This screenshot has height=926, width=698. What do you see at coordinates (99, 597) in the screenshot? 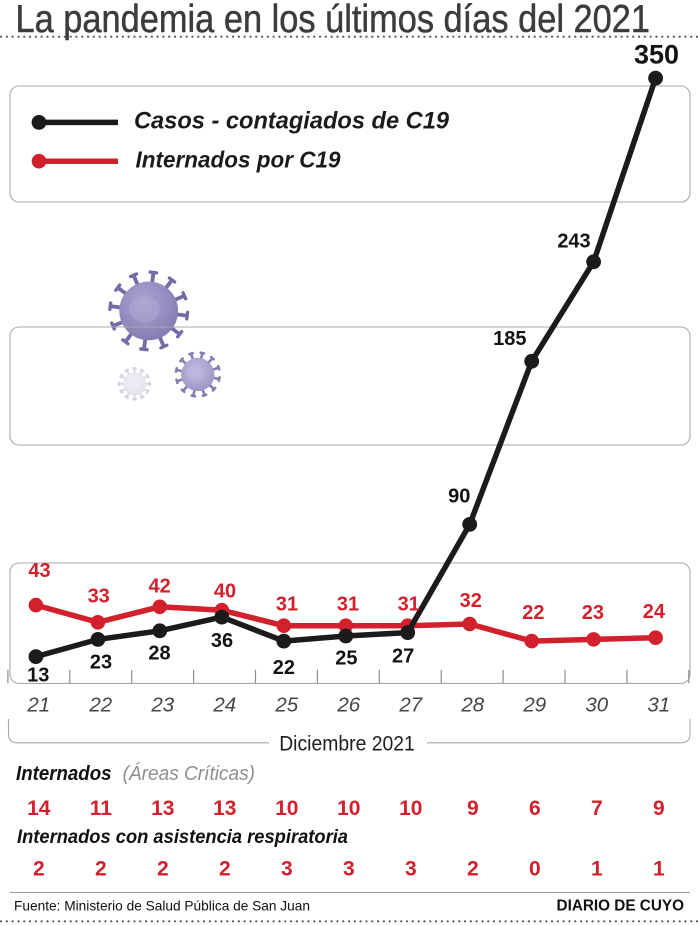
I see `svg-text: 33` at bounding box center [99, 597].